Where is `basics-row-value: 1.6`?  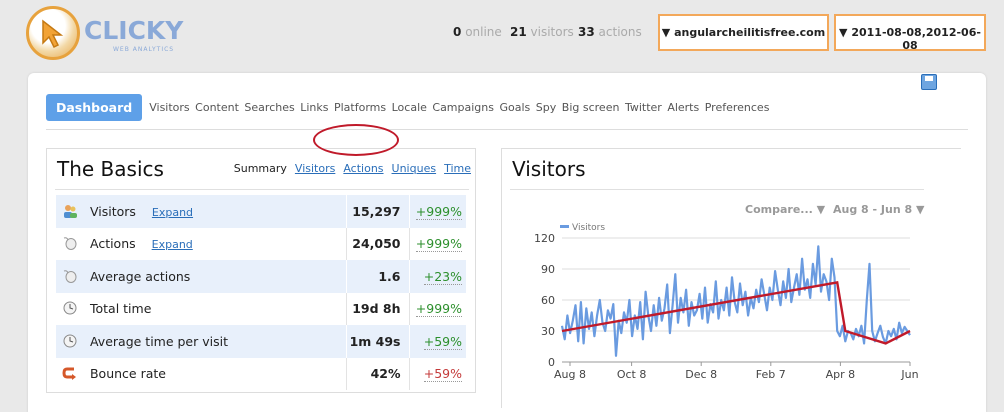
basics-row-value: 1.6 is located at coordinates (377, 276).